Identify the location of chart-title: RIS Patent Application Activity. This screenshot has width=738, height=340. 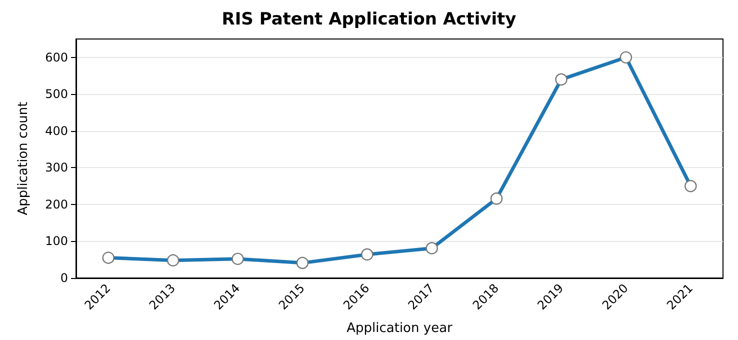
(369, 20).